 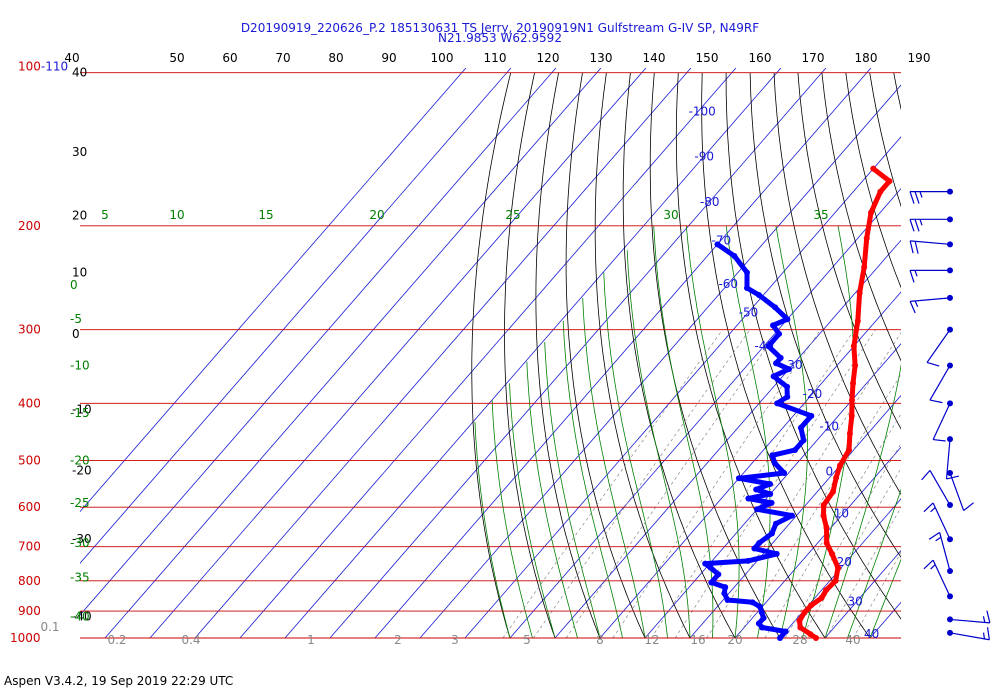 I want to click on mixing-ratio-label: 2, so click(x=398, y=640).